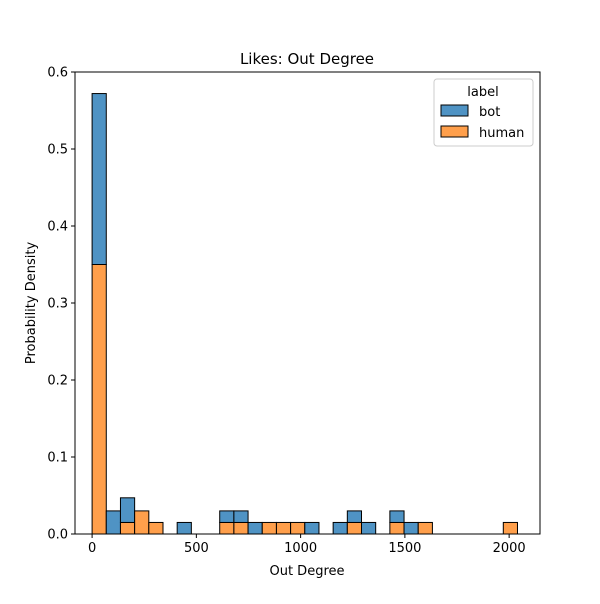 The image size is (600, 604). Describe the element at coordinates (454, 131) in the screenshot. I see `legend-swatch-human` at that location.